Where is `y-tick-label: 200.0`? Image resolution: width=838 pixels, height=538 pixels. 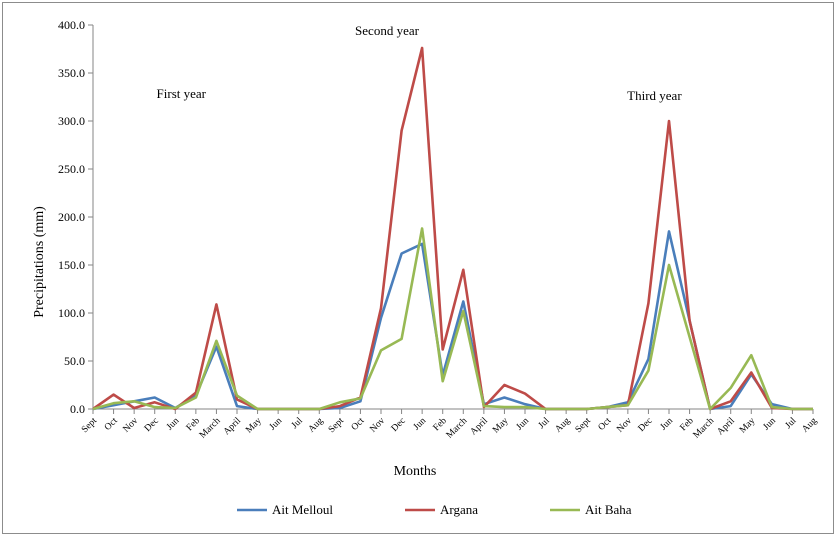
y-tick-label: 200.0 is located at coordinates (71, 217).